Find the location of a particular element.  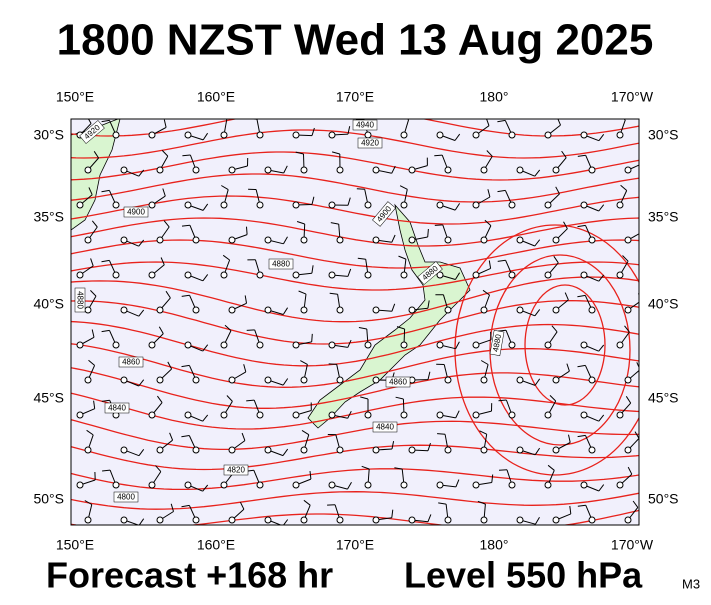

contour-label: 4860 is located at coordinates (398, 382).